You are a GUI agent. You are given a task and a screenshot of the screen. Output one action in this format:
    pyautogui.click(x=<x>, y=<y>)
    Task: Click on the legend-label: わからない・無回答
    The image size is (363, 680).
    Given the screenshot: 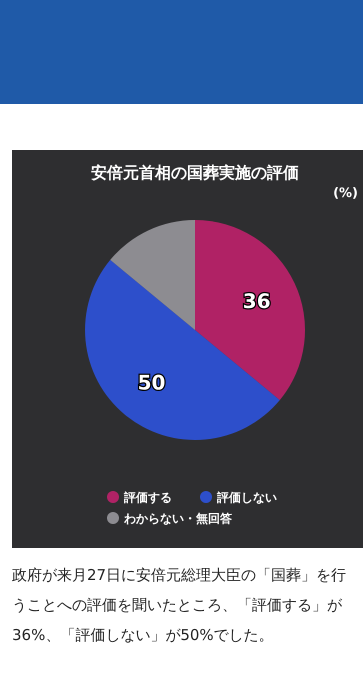 What is the action you would take?
    pyautogui.click(x=178, y=519)
    